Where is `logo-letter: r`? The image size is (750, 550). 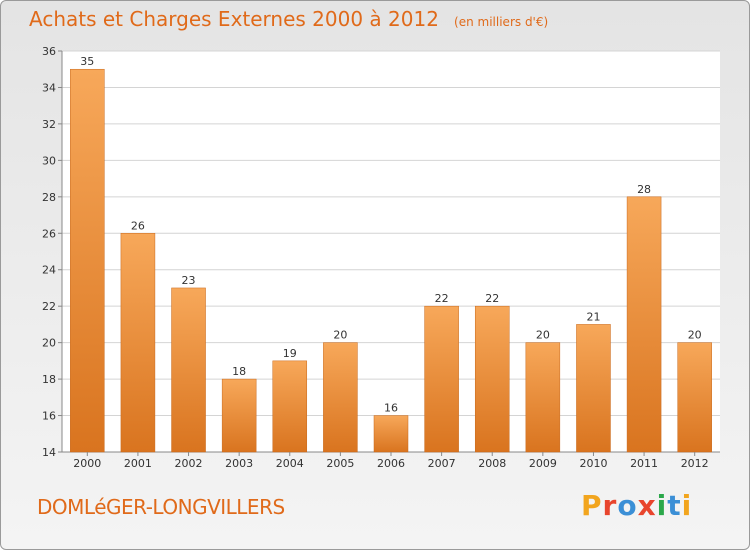
logo-letter: r is located at coordinates (610, 505).